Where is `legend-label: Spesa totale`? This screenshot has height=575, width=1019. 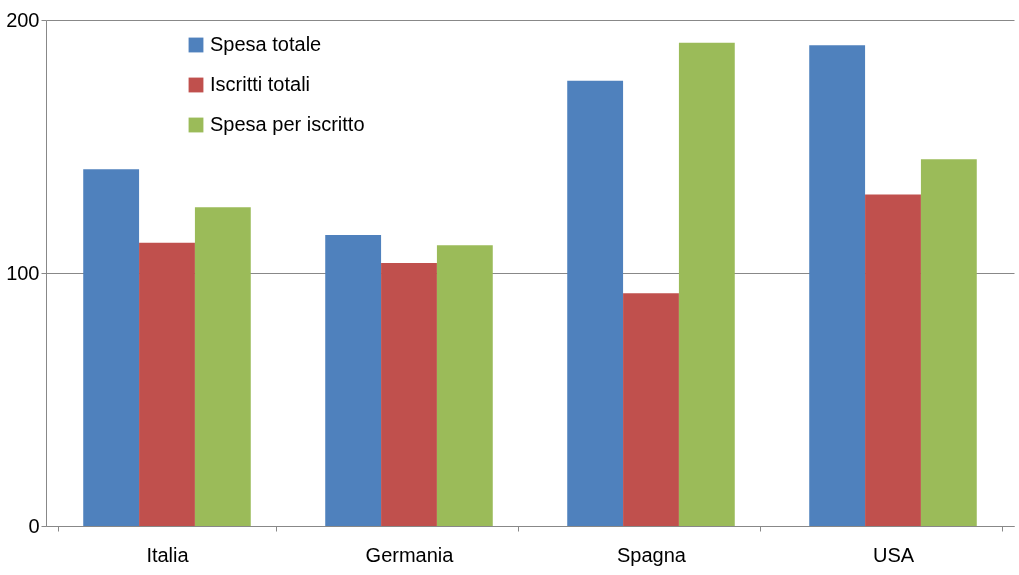 legend-label: Spesa totale is located at coordinates (266, 44).